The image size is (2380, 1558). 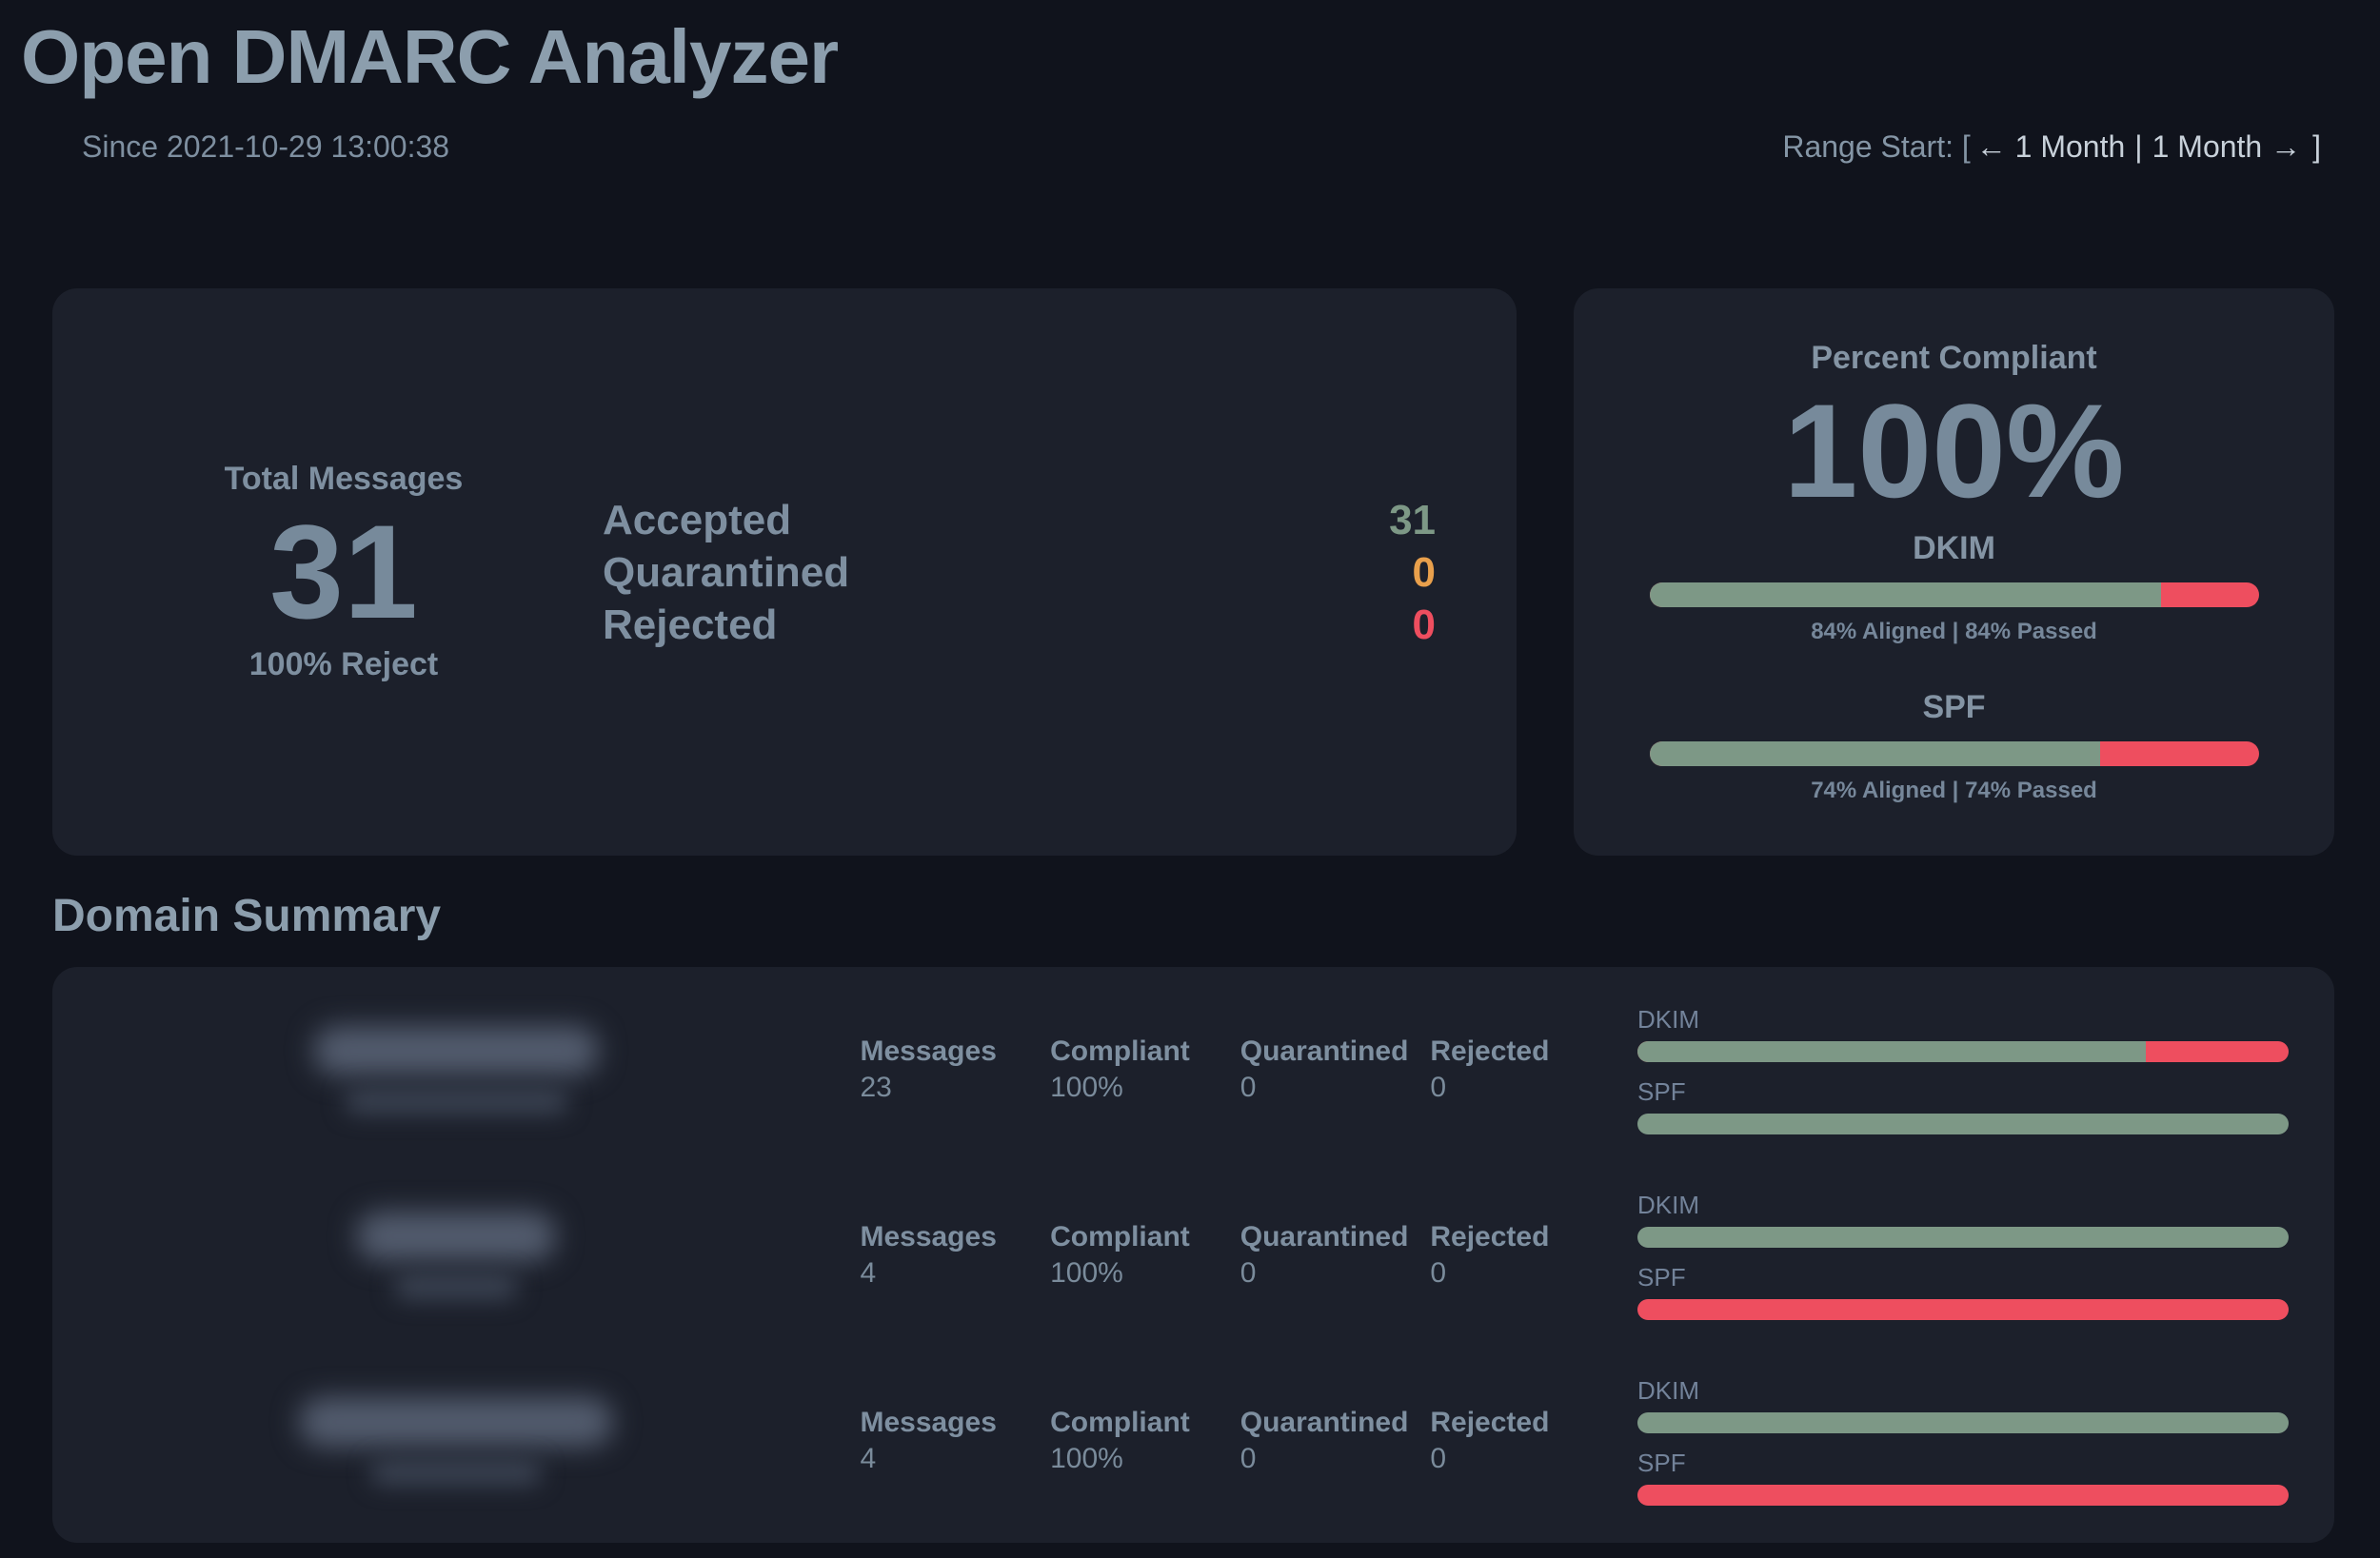 What do you see at coordinates (1424, 624) in the screenshot?
I see `rejected-value: 0` at bounding box center [1424, 624].